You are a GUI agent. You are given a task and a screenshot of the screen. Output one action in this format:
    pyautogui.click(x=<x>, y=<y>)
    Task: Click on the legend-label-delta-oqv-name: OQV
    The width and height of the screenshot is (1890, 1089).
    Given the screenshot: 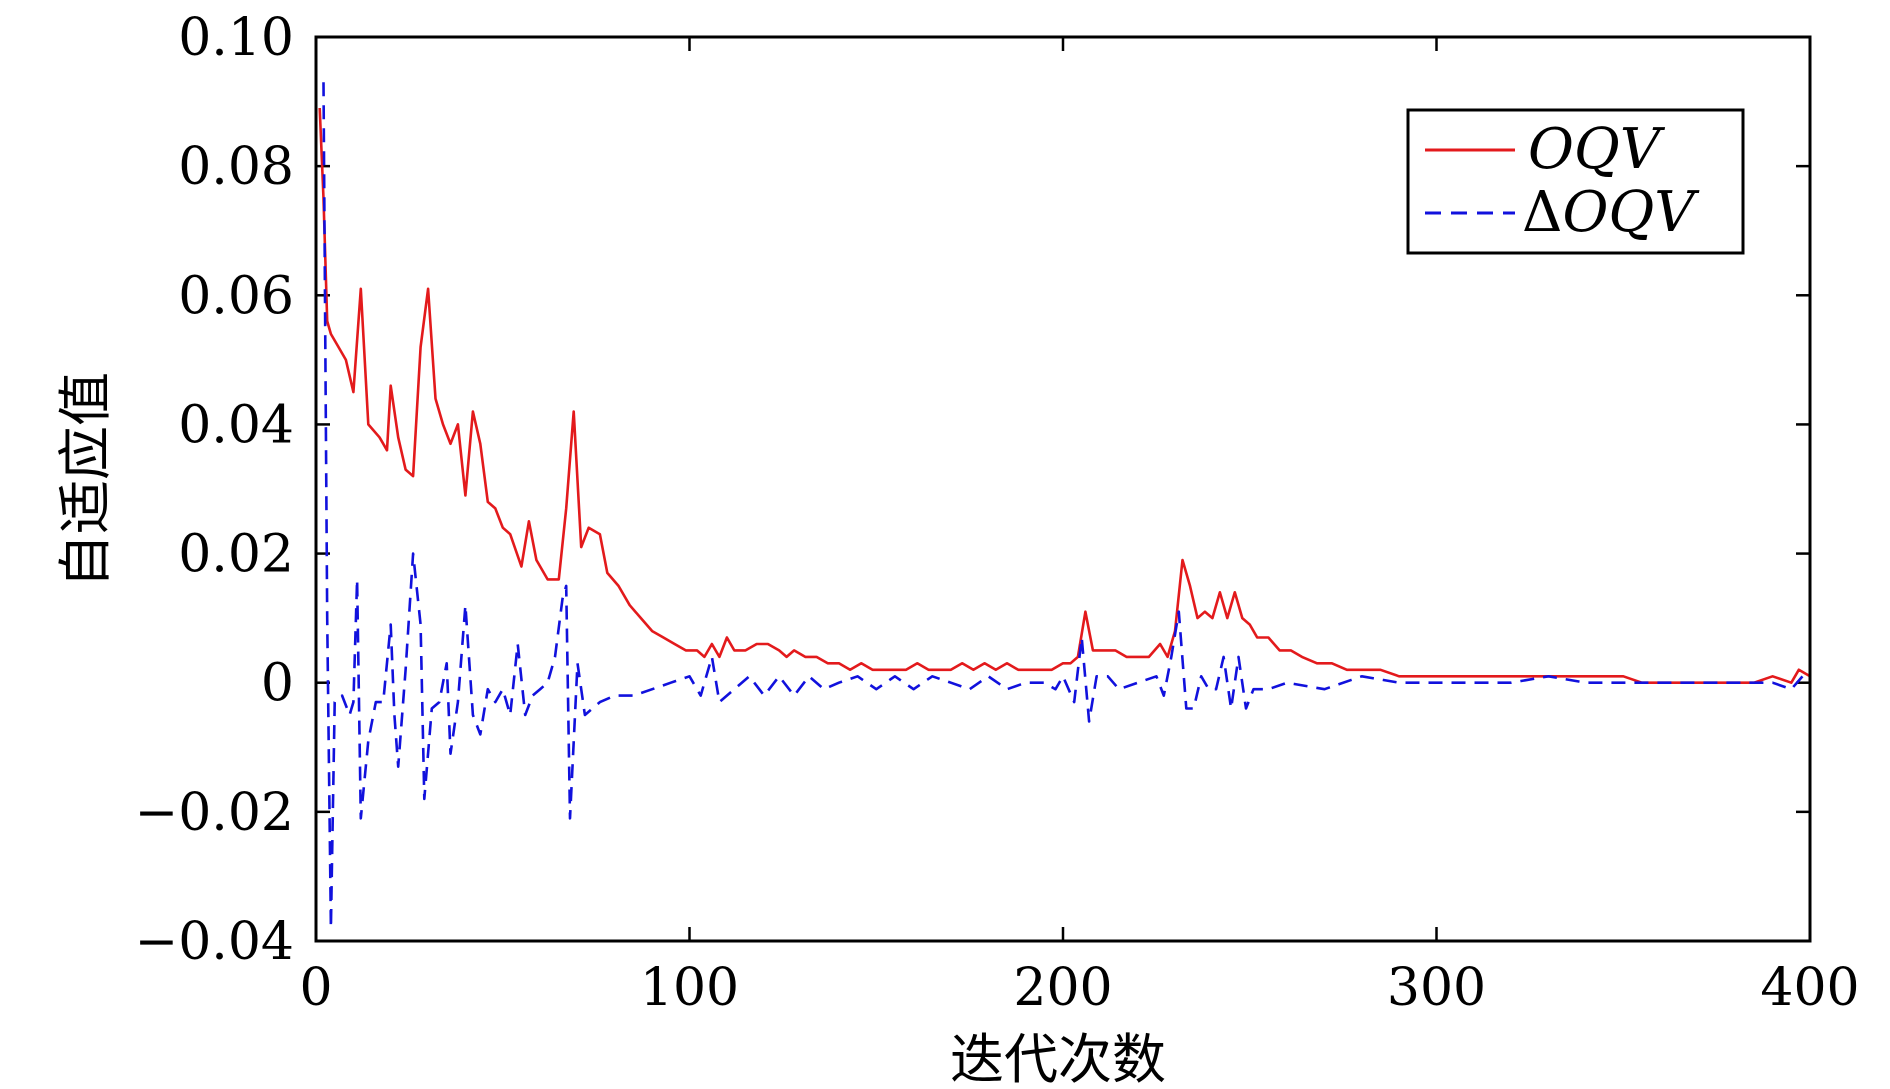 What is the action you would take?
    pyautogui.click(x=1631, y=212)
    